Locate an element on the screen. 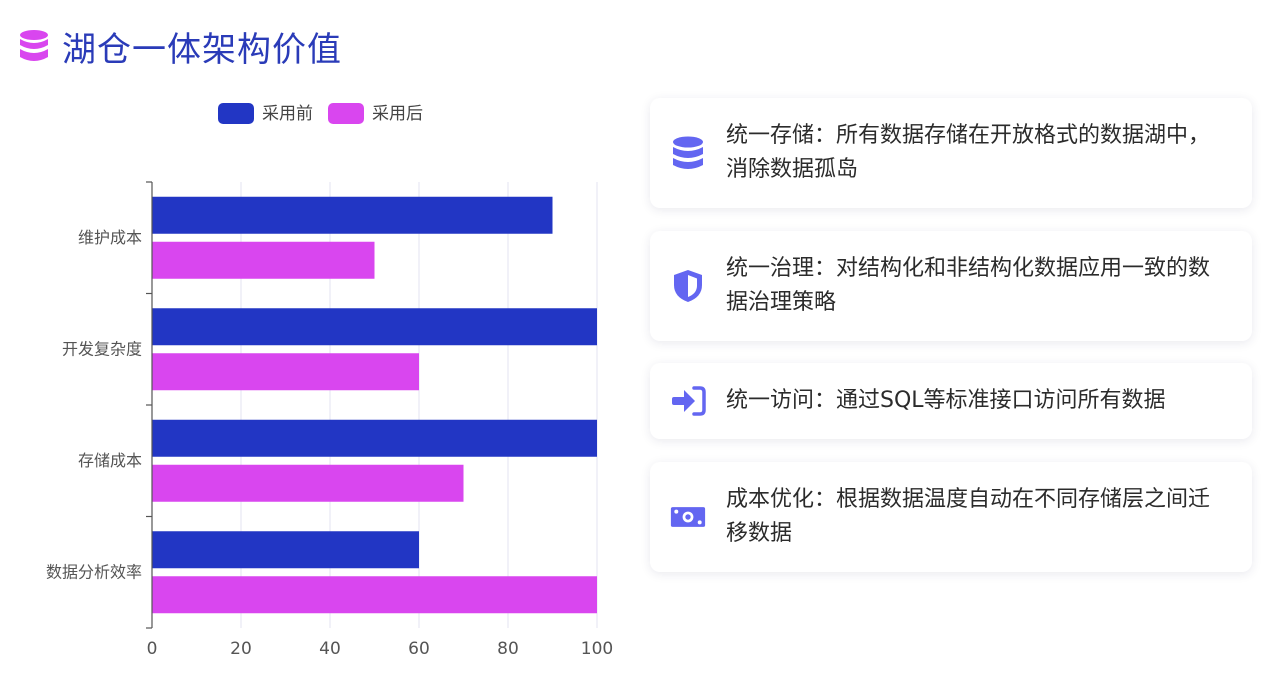 The height and width of the screenshot is (689, 1272). sign-in-icon is located at coordinates (689, 401).